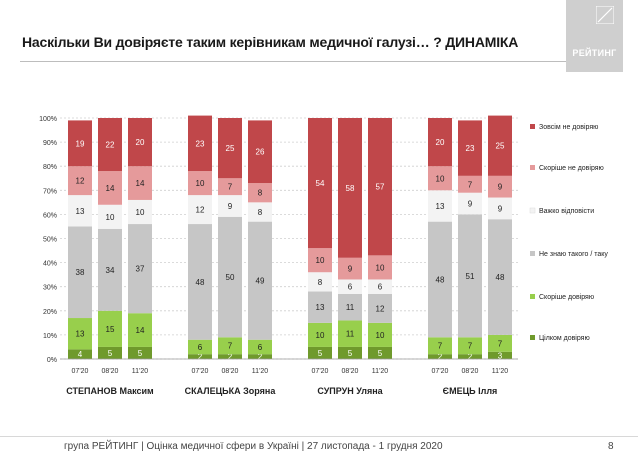 The image size is (638, 456). What do you see at coordinates (50, 215) in the screenshot?
I see `y-tick-label: 60%` at bounding box center [50, 215].